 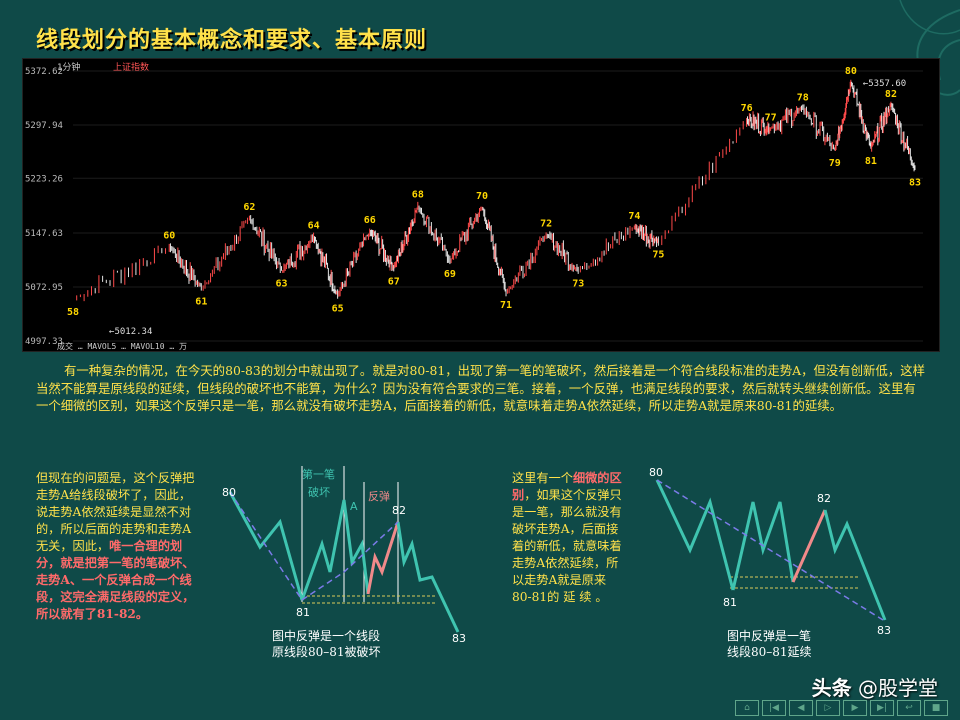 What do you see at coordinates (936, 708) in the screenshot?
I see `end-icon: ■` at bounding box center [936, 708].